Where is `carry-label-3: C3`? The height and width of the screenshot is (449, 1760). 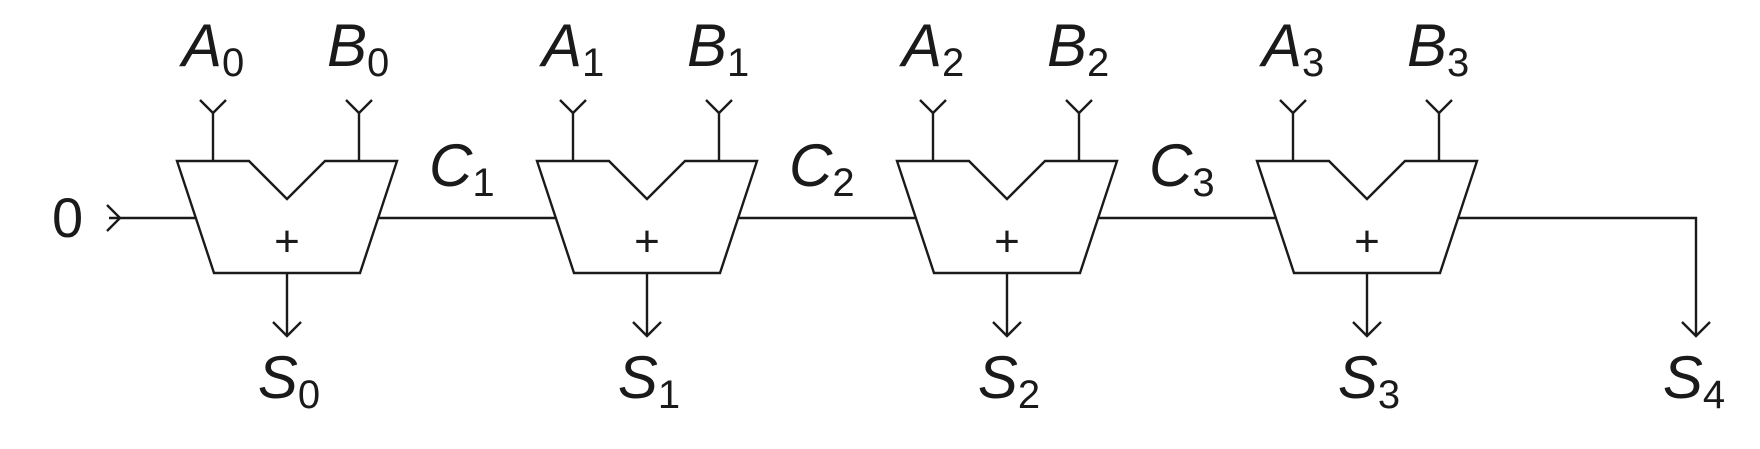 carry-label-3: C3 is located at coordinates (1182, 168).